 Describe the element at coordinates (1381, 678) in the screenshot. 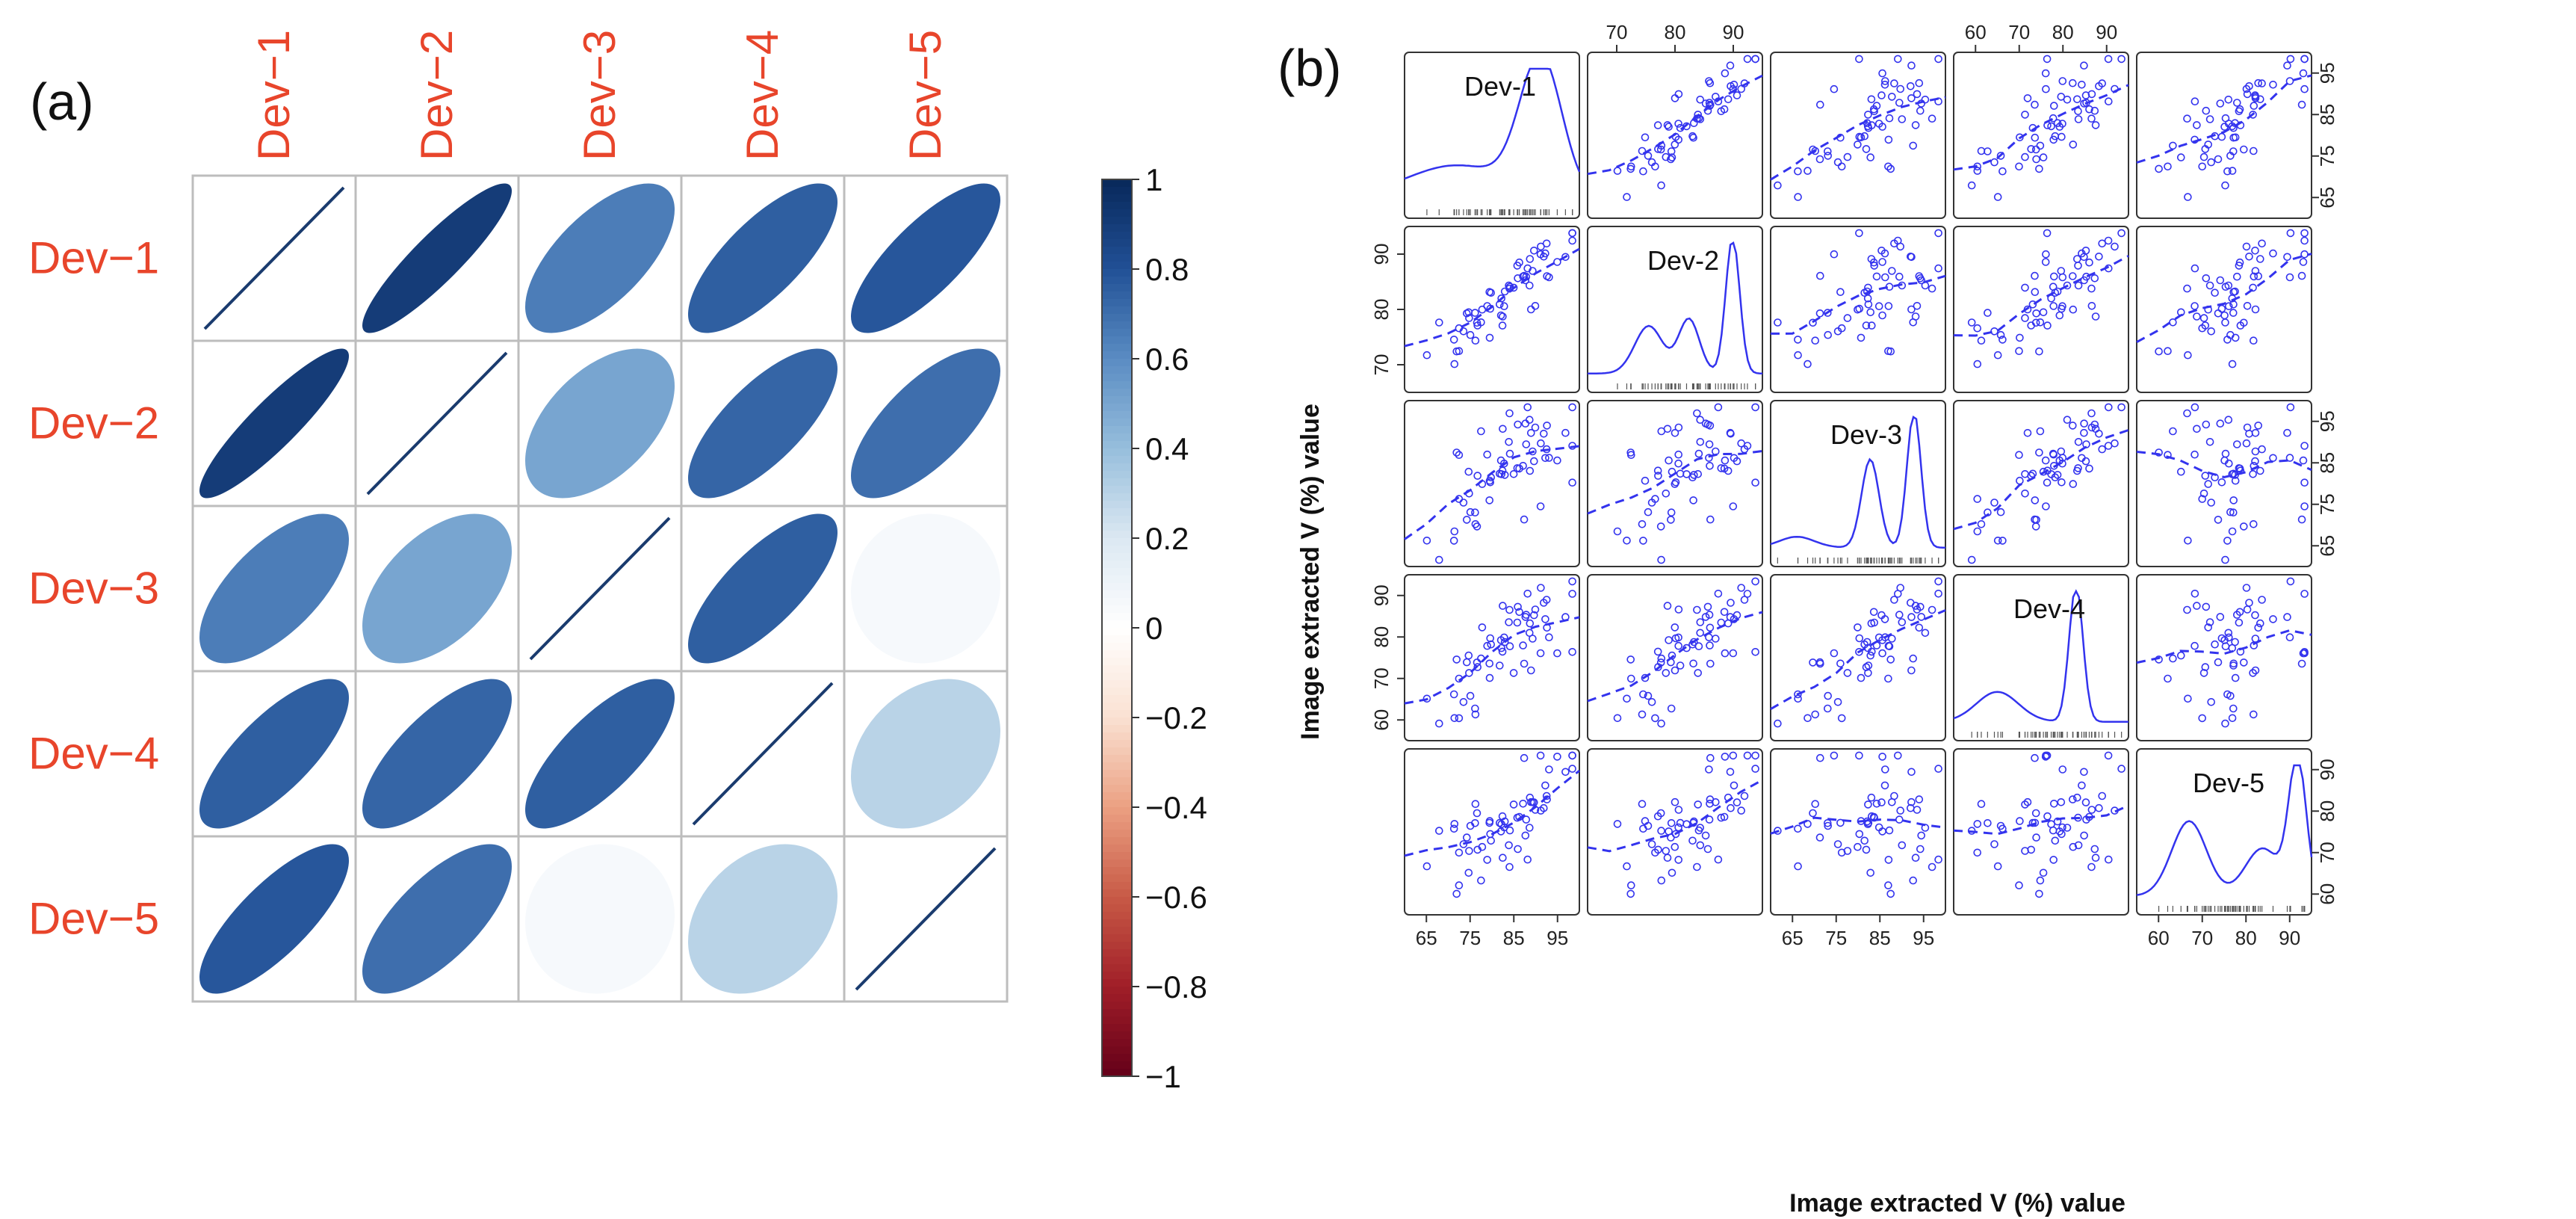

I see `left-axis-tick-label: 70` at that location.